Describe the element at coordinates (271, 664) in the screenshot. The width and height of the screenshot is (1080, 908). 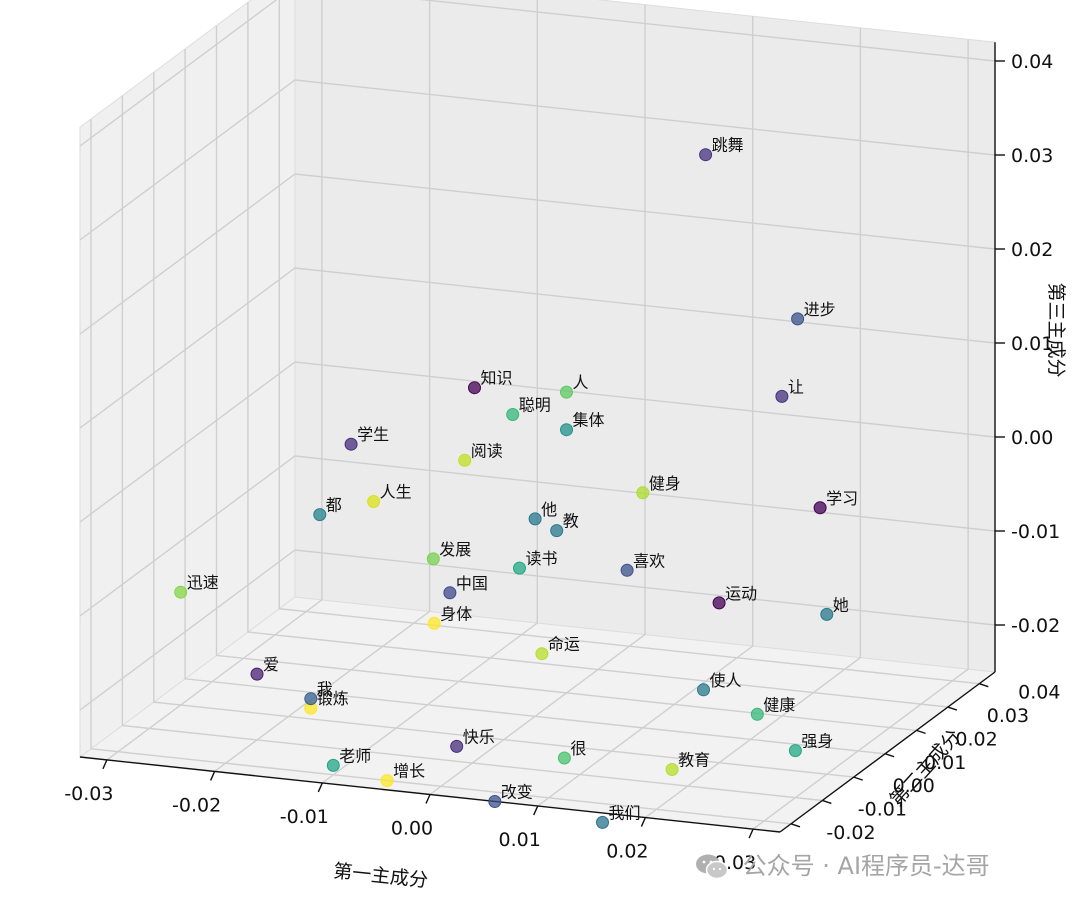
I see `point-label: 爱` at that location.